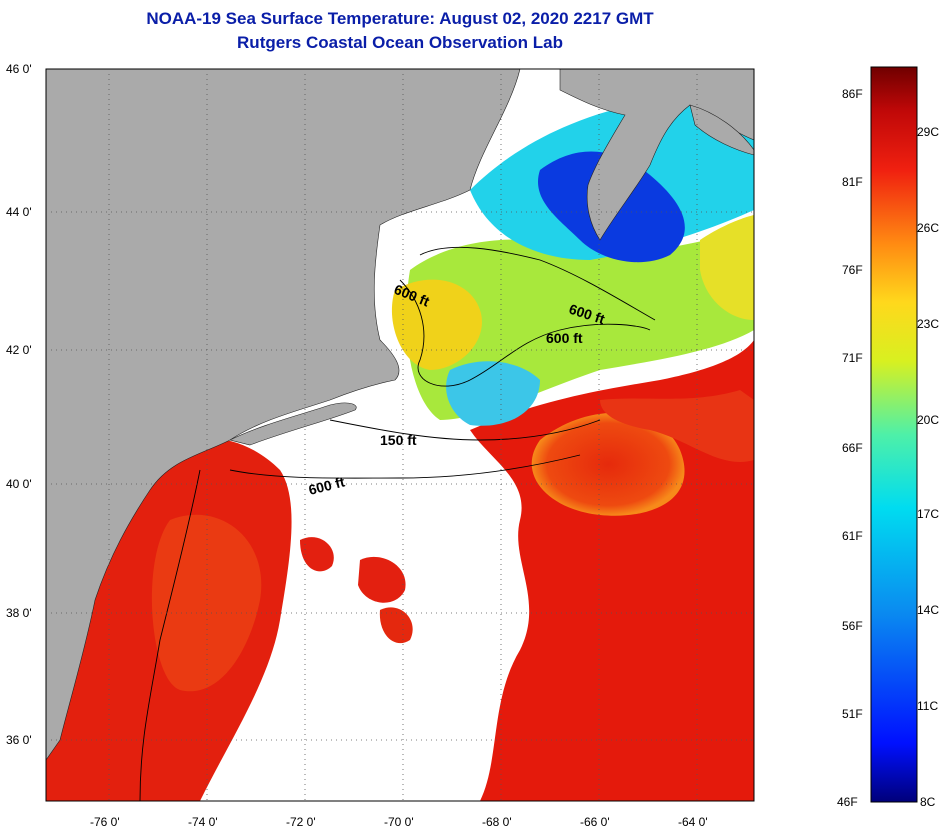 This screenshot has width=944, height=832. What do you see at coordinates (852, 270) in the screenshot?
I see `colorbar-label-f: 76F` at bounding box center [852, 270].